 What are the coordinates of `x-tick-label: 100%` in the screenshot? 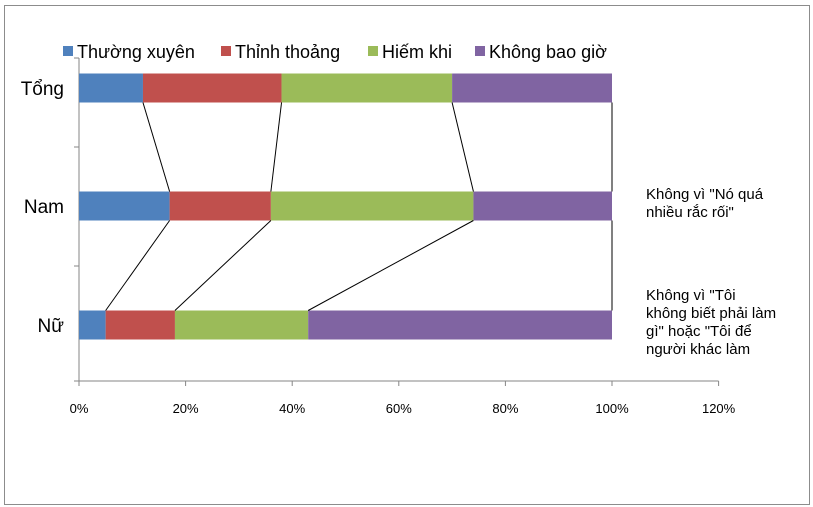 It's located at (612, 408).